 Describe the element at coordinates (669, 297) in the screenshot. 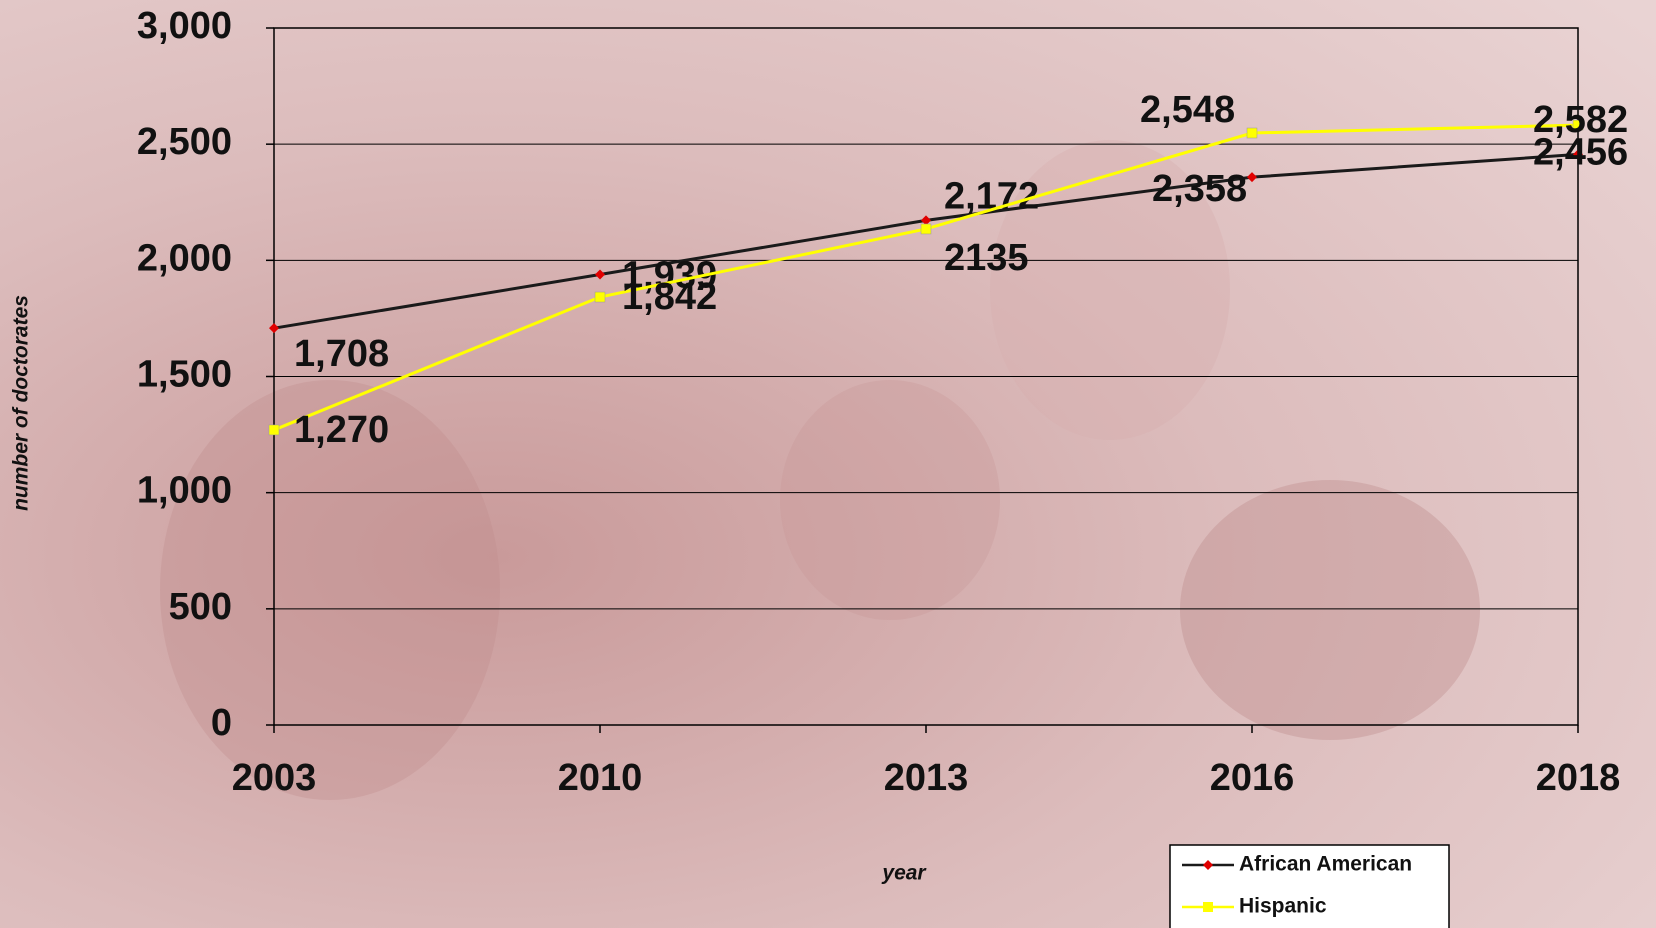

I see `data-label: 1,842` at that location.